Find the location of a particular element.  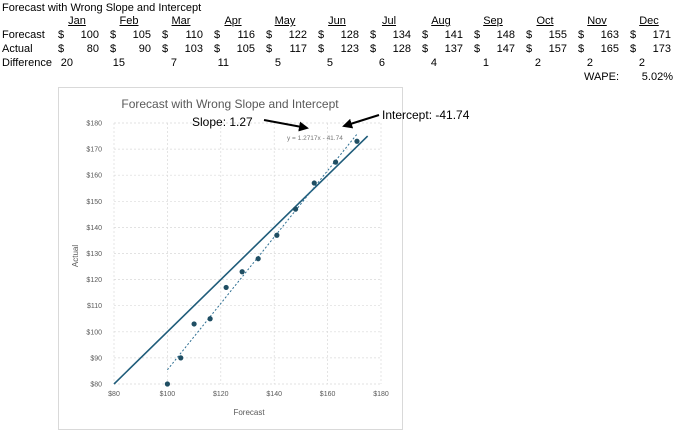

actual-cell: 128 is located at coordinates (401, 49).